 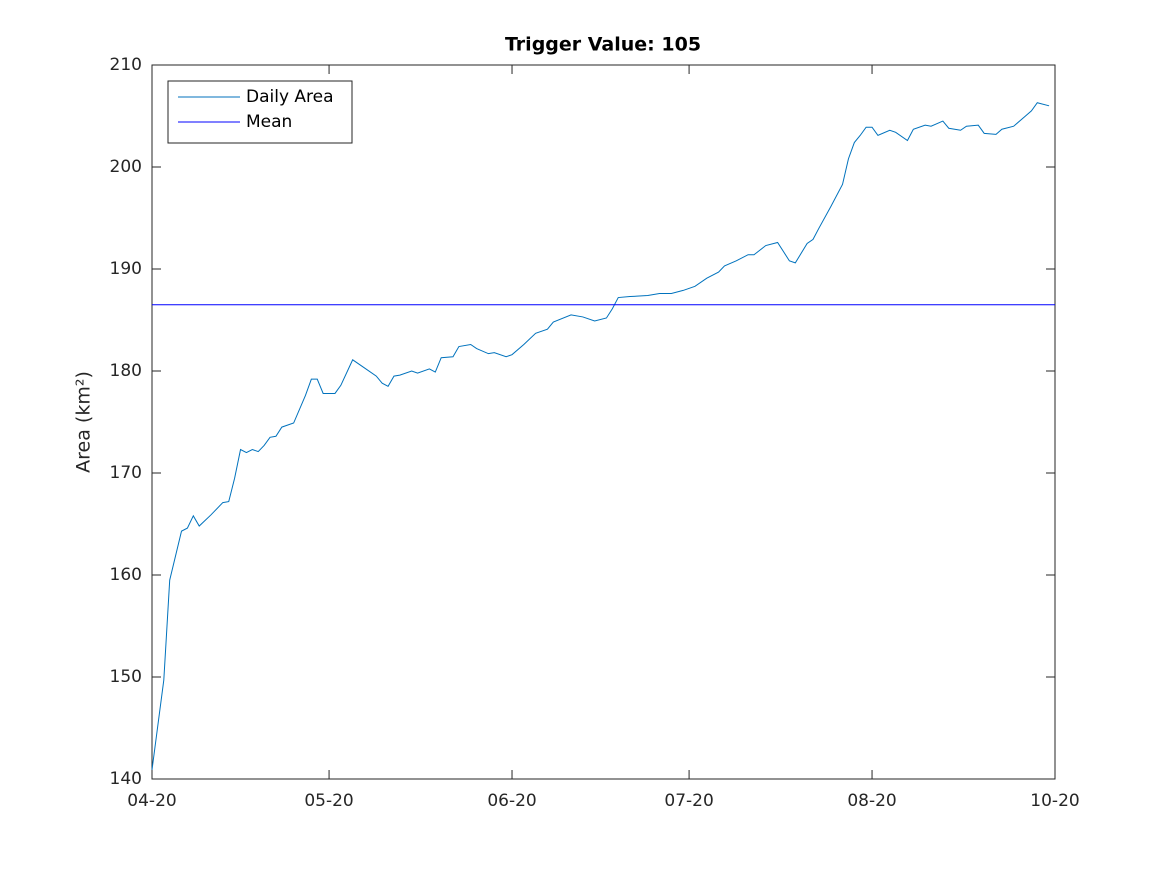 I want to click on y-tick-label: 150, so click(x=126, y=677).